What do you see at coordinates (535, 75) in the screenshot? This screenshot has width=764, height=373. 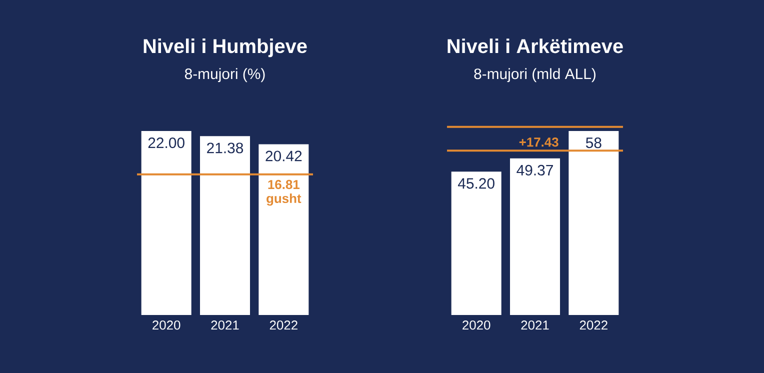 I see `chart-subtitle: 8-mujori (mld ALL)` at bounding box center [535, 75].